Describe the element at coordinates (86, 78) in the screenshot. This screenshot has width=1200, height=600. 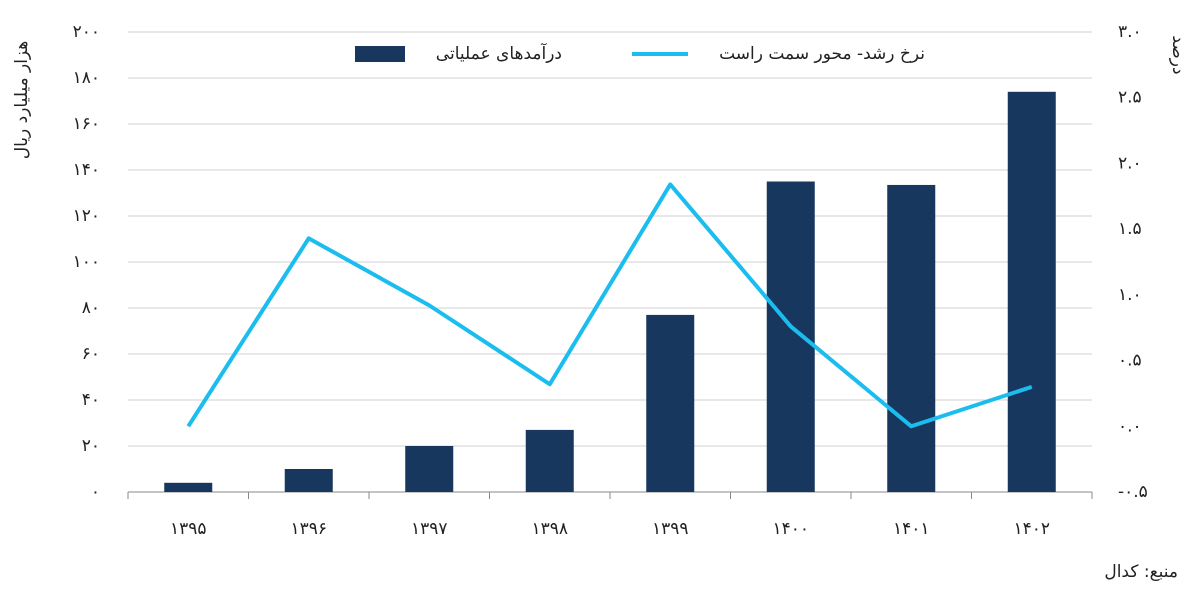
I see `y-tick-label: ۱۸۰` at that location.